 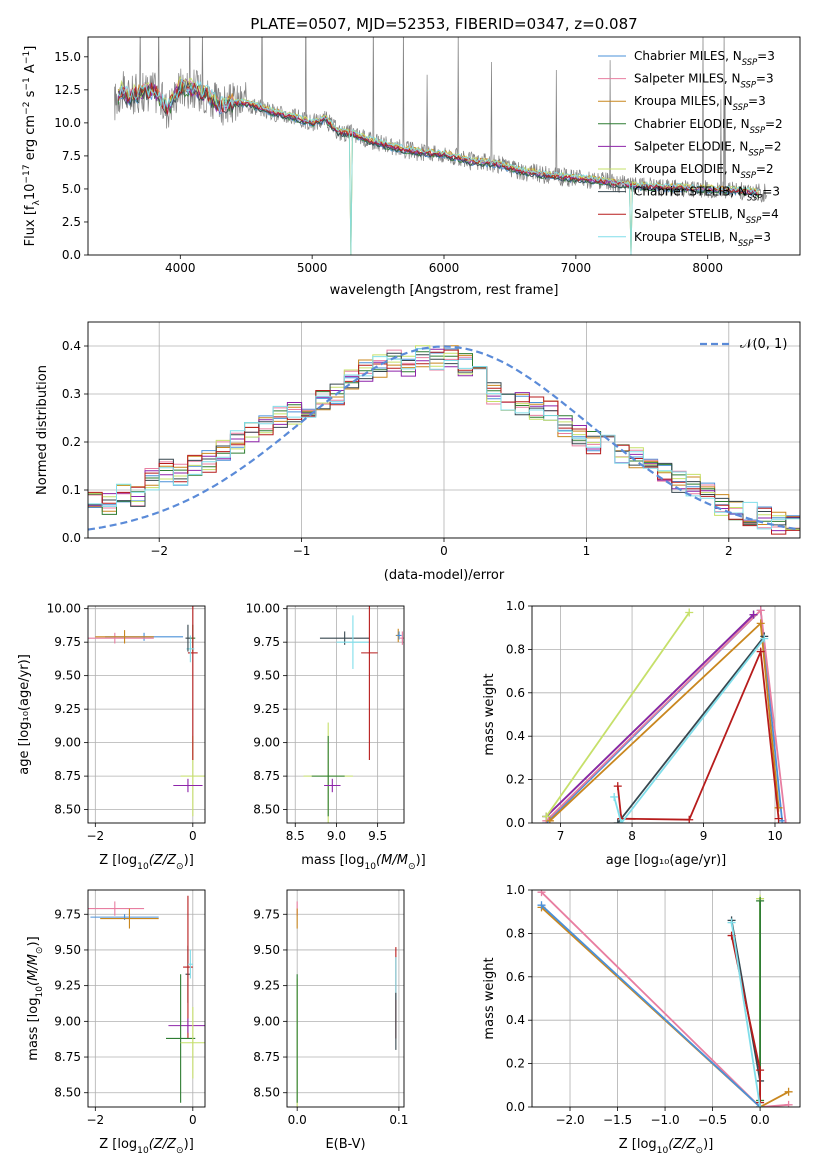 What do you see at coordinates (32, 146) in the screenshot?
I see `y-axis-label: Flux [fλ10−17 erg cm−2 s−1 A−1]` at bounding box center [32, 146].